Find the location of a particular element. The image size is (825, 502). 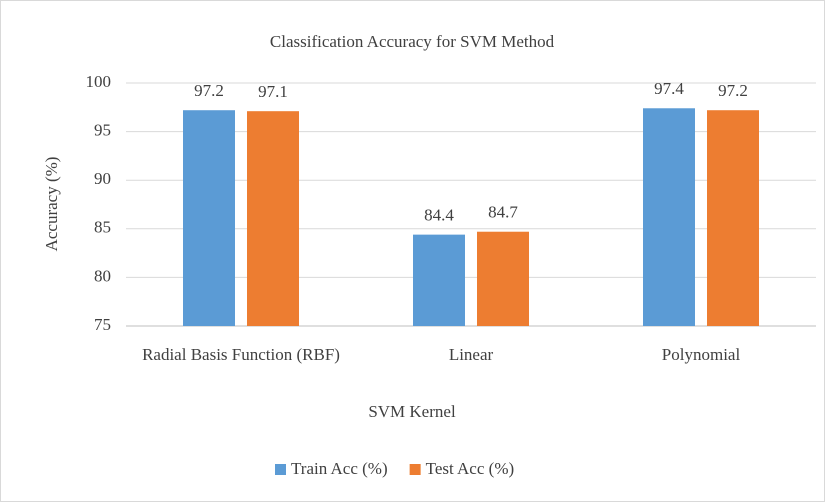

y-tick-label: 100 is located at coordinates (99, 81).